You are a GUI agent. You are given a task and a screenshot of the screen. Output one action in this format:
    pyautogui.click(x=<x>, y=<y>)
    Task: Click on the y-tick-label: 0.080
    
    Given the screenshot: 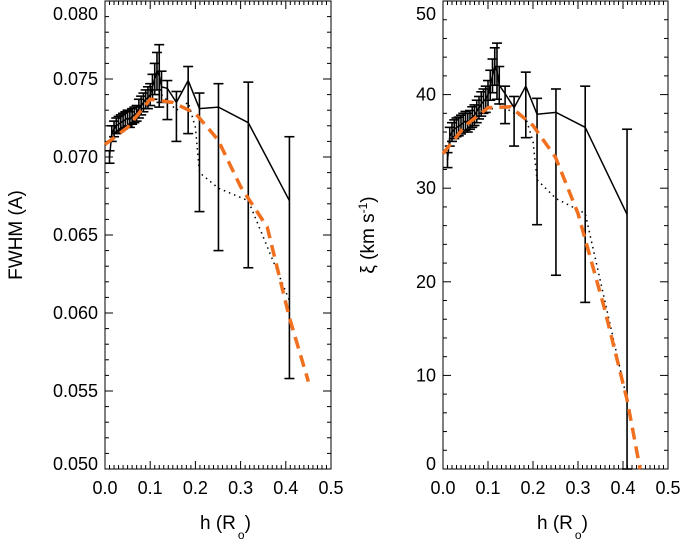 What is the action you would take?
    pyautogui.click(x=75, y=14)
    